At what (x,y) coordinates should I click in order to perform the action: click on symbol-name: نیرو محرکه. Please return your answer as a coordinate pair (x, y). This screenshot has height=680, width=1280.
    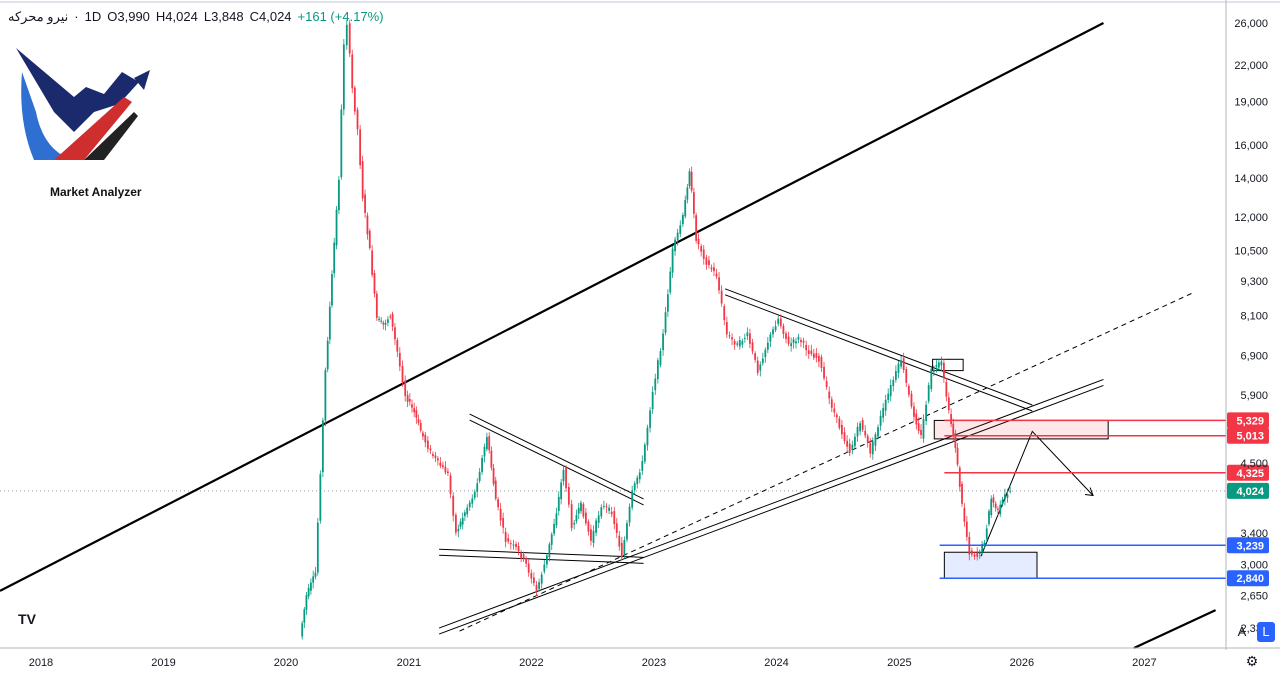
    Looking at the image, I should click on (38, 16).